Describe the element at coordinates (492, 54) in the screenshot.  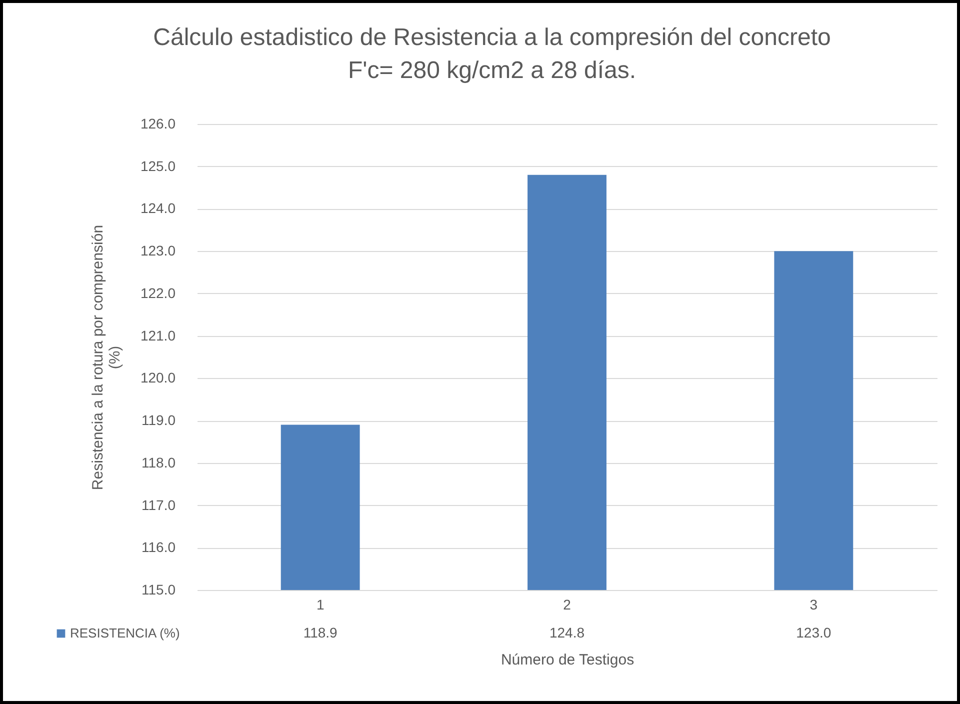
I see `chart-title: Cálculo estadistico de Resistencia a la compresión del concreto F'c= 280 kg/cm2 a 28 días.` at that location.